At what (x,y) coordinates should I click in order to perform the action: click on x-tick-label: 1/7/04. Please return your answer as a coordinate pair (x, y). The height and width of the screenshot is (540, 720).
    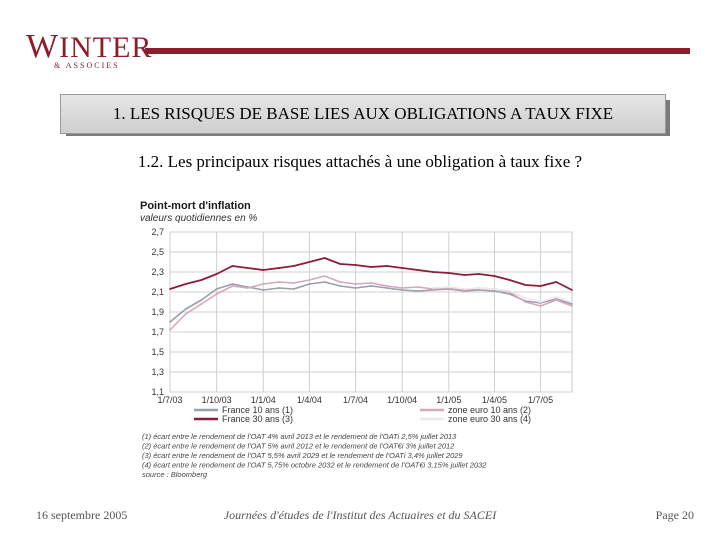
    Looking at the image, I should click on (355, 400).